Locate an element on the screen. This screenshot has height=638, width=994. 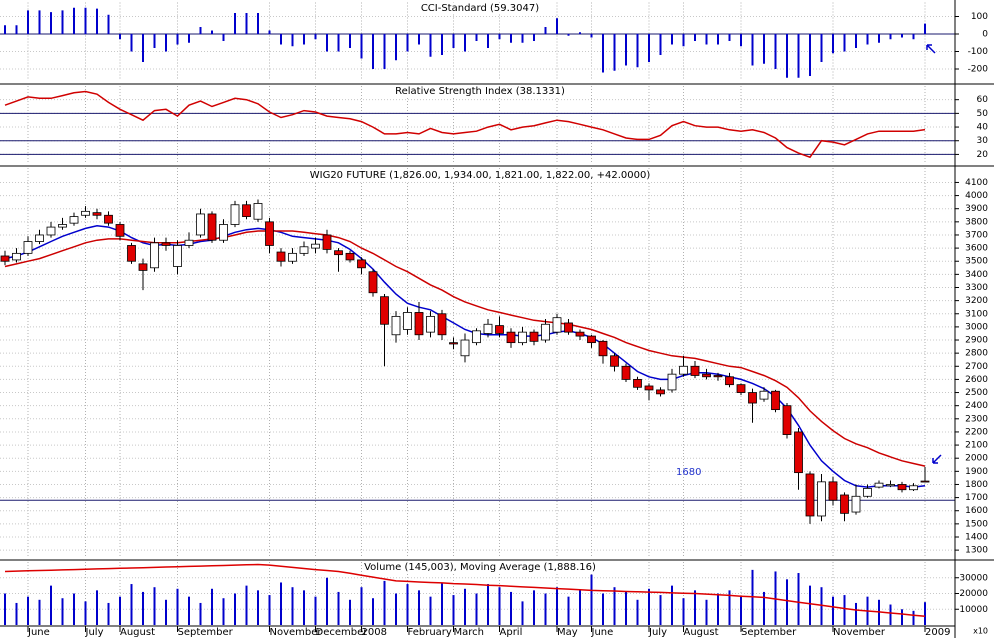
y-tick-label: 3600 is located at coordinates (976, 249).